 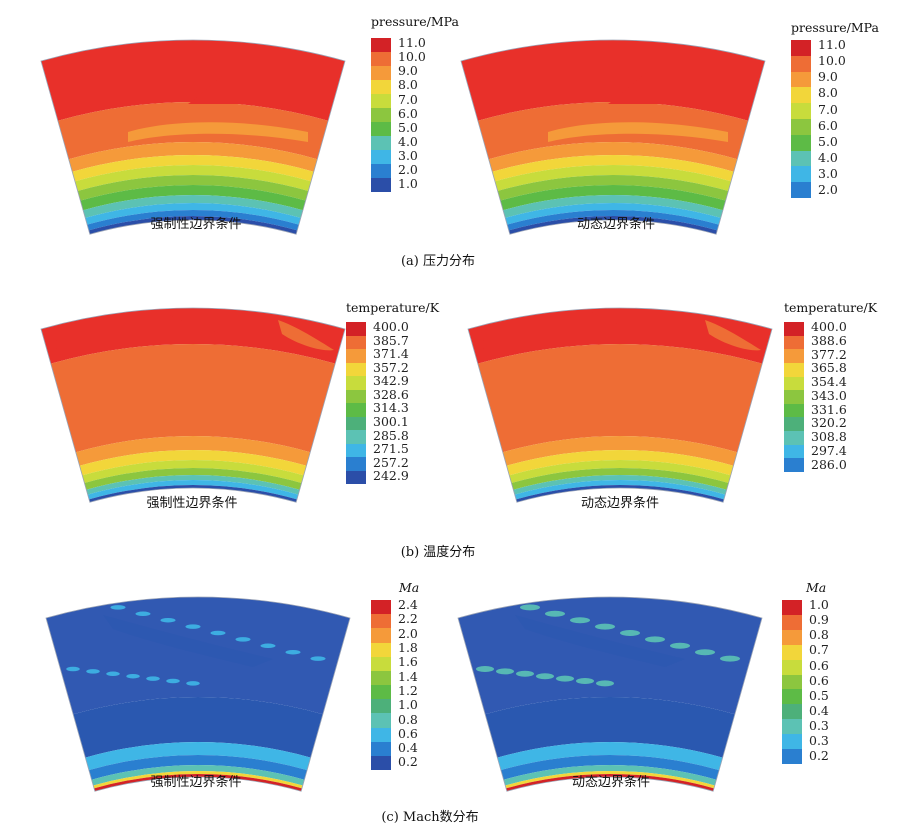 What do you see at coordinates (408, 156) in the screenshot?
I see `legend-tick-label: 3.0` at bounding box center [408, 156].